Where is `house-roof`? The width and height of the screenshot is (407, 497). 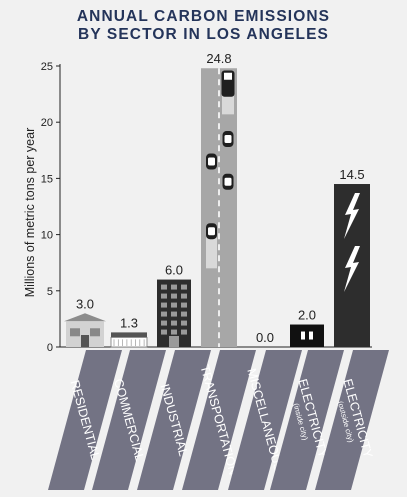
house-roof is located at coordinates (85, 317).